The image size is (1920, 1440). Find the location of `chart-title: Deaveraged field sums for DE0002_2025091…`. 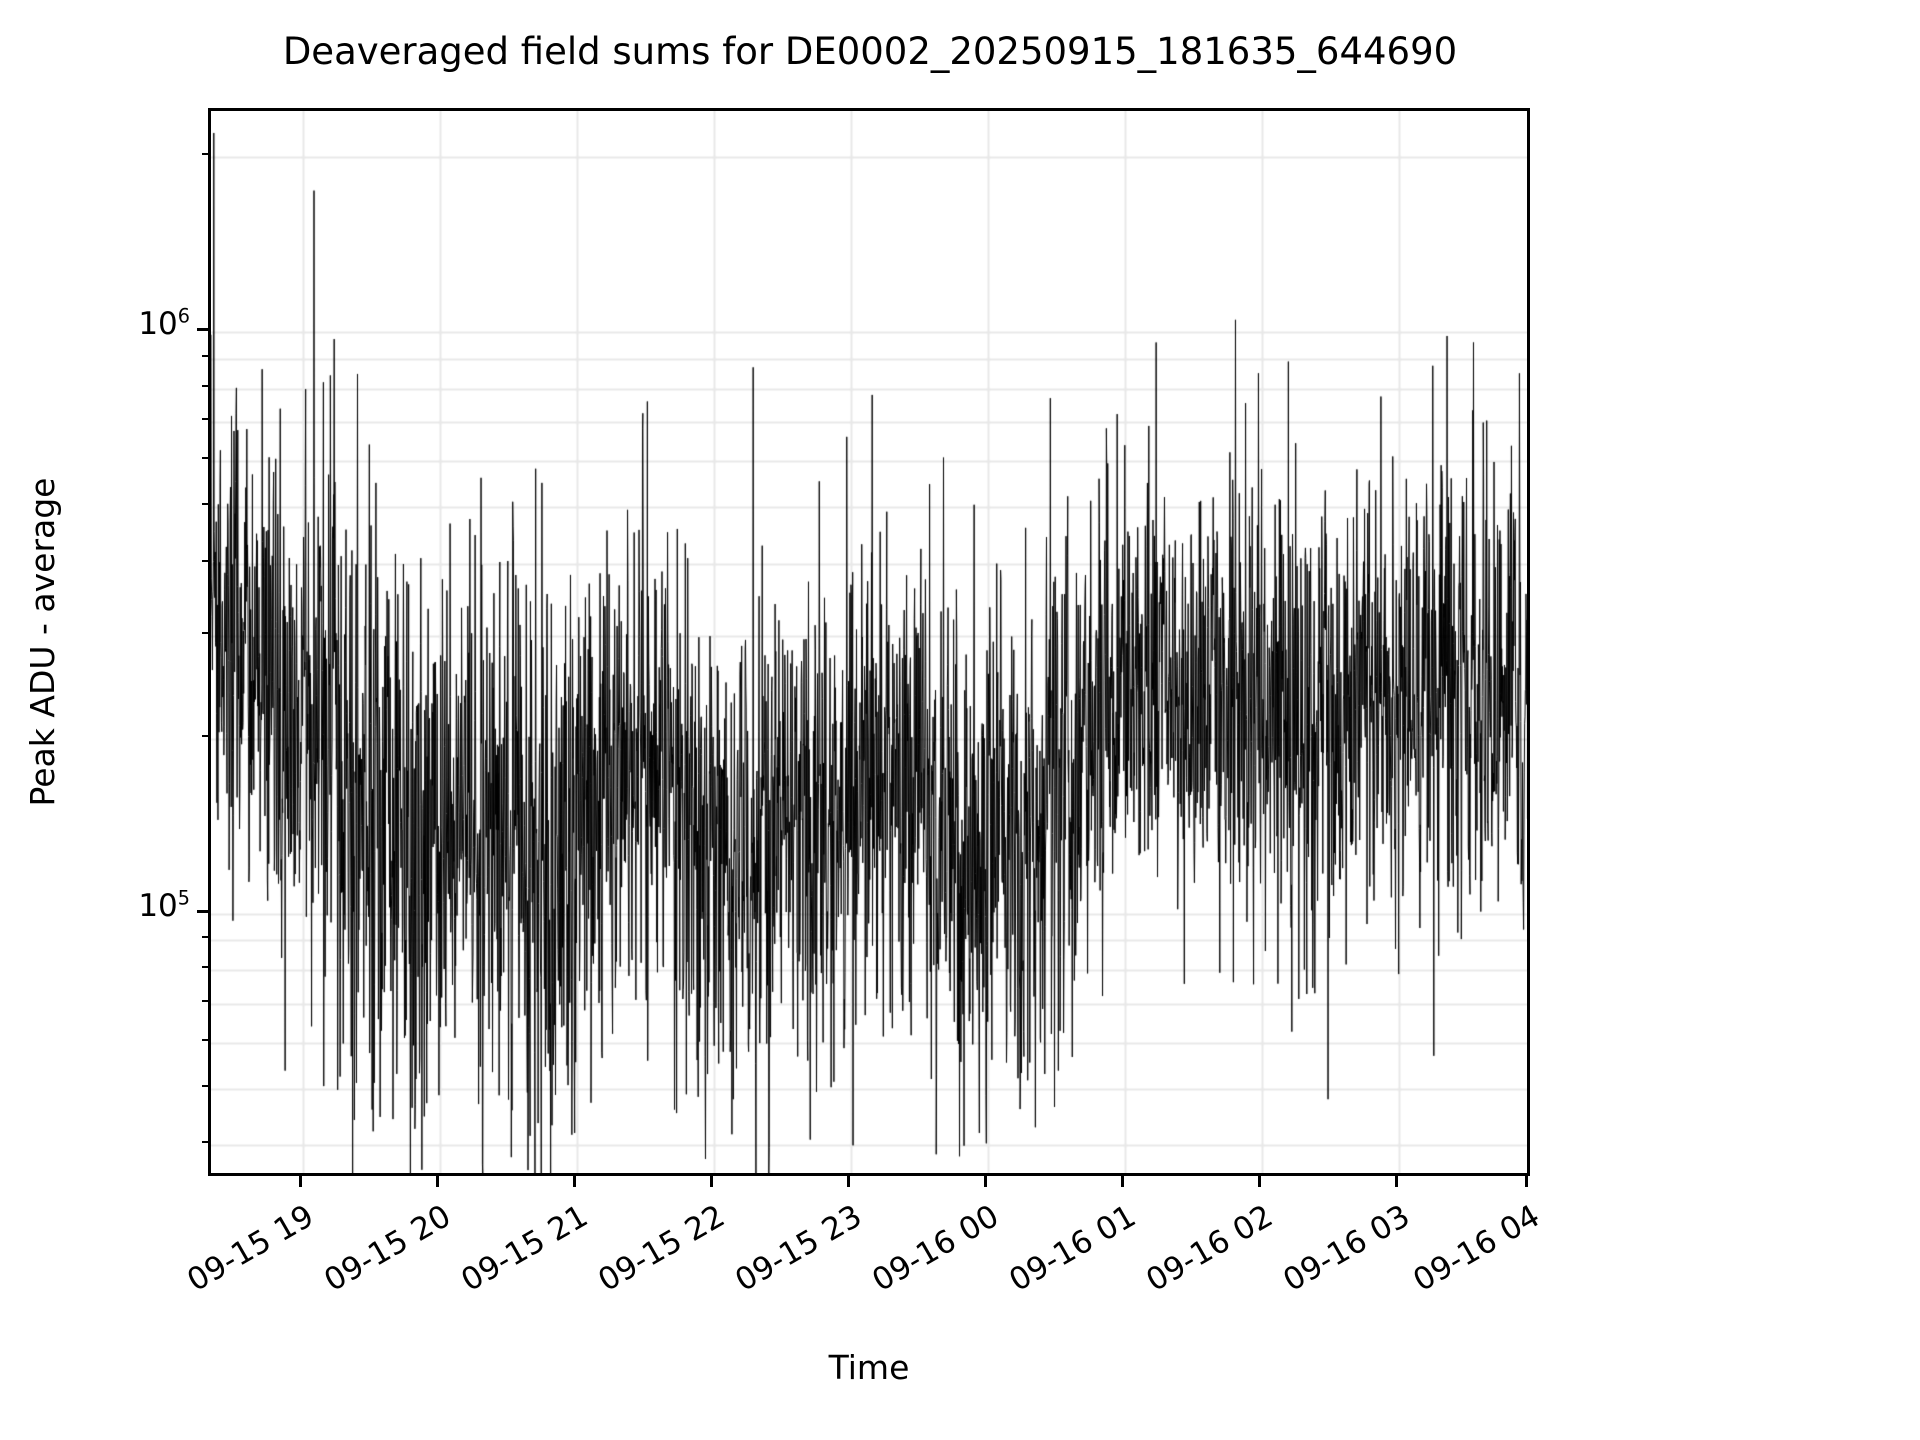

chart-title: Deaveraged field sums for DE0002_2025091… is located at coordinates (870, 51).